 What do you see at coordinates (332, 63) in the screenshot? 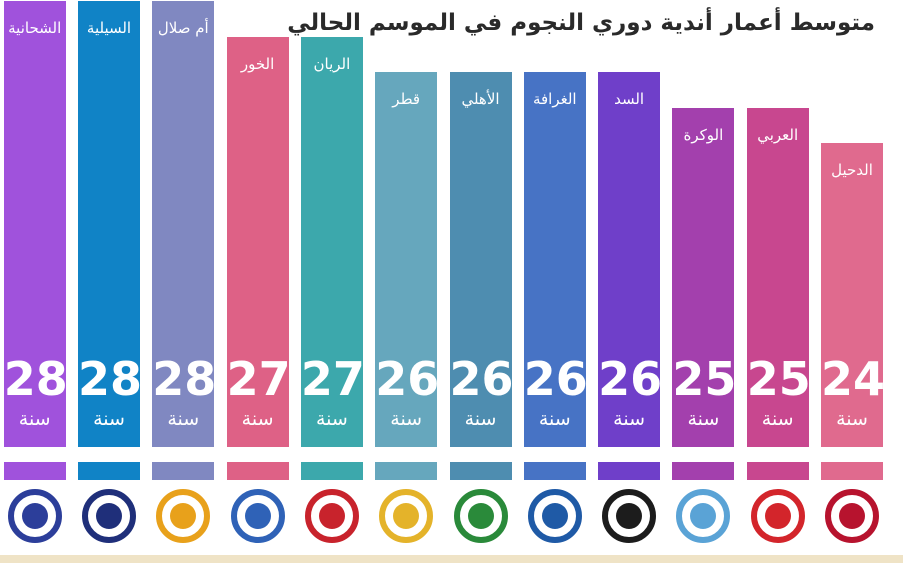
I see `category-label: الريان` at bounding box center [332, 63].